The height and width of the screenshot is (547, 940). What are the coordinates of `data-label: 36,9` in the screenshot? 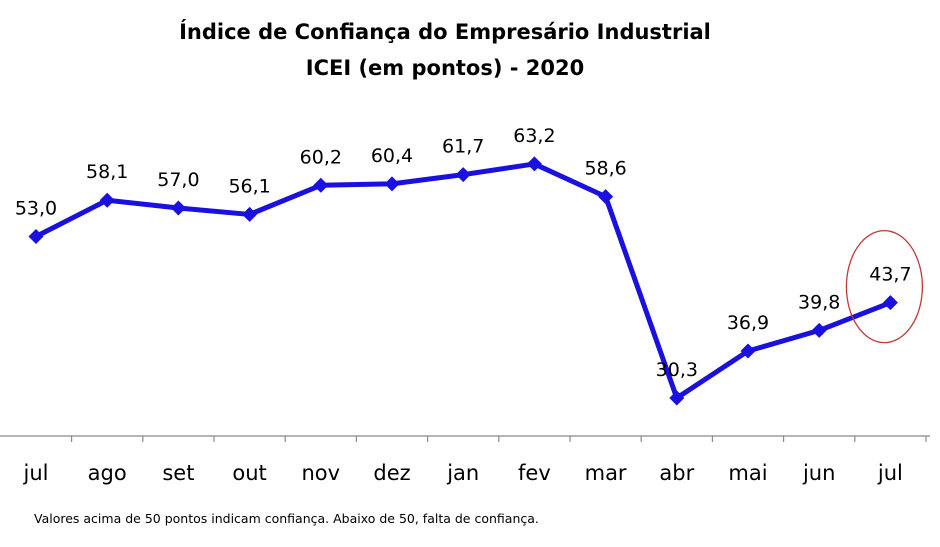 It's located at (748, 323).